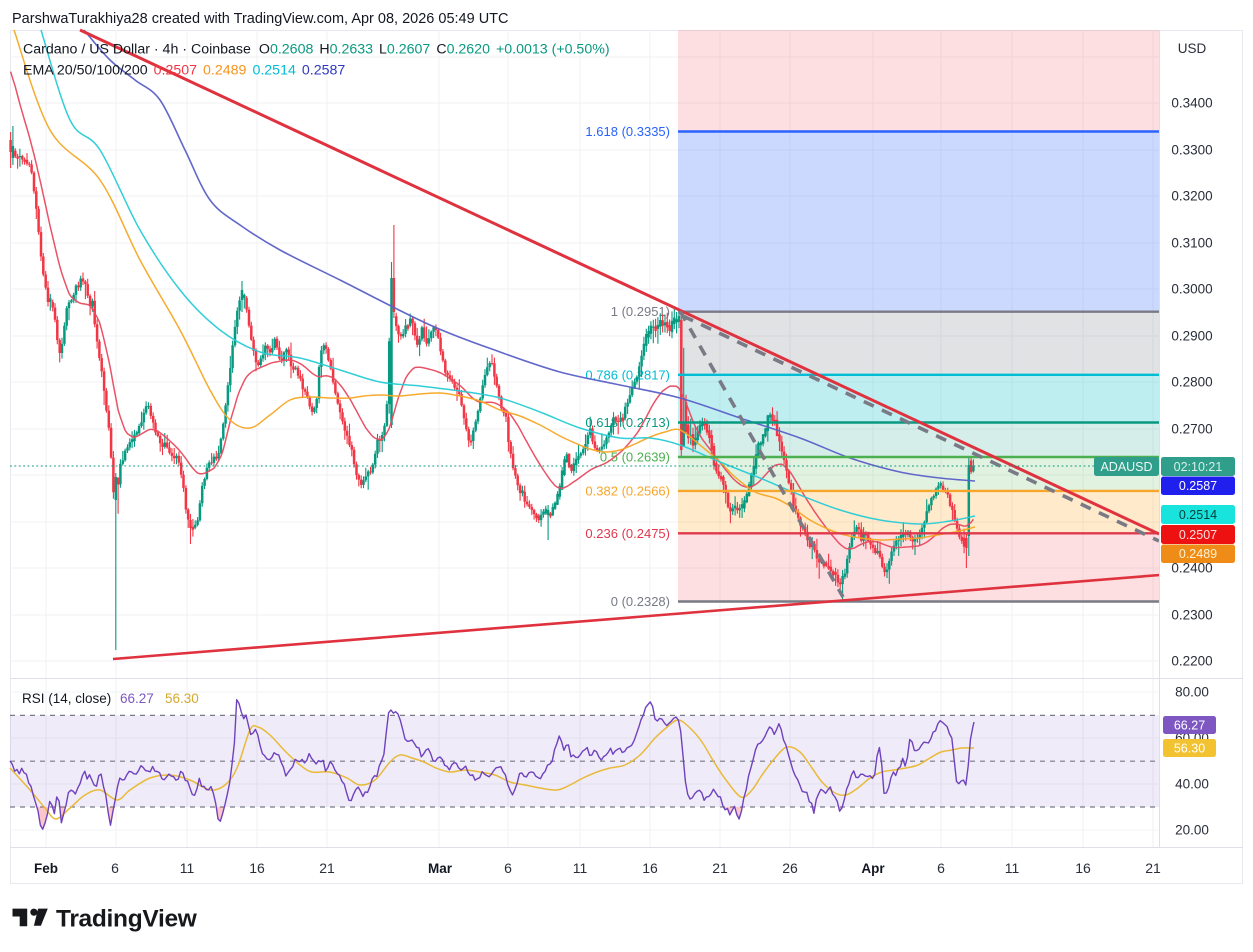 The width and height of the screenshot is (1253, 952). Describe the element at coordinates (1191, 243) in the screenshot. I see `svg-text: 0.3100` at that location.